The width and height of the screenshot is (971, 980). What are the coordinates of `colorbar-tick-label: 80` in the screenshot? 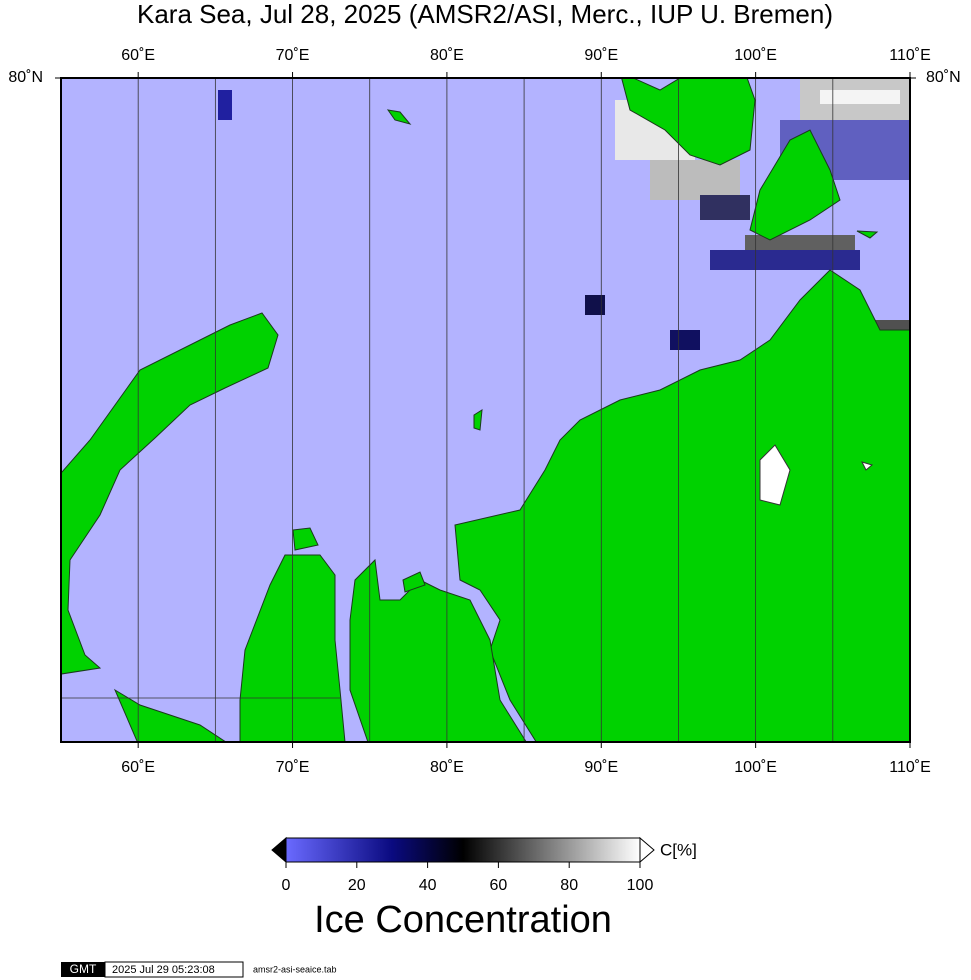 It's located at (569, 885).